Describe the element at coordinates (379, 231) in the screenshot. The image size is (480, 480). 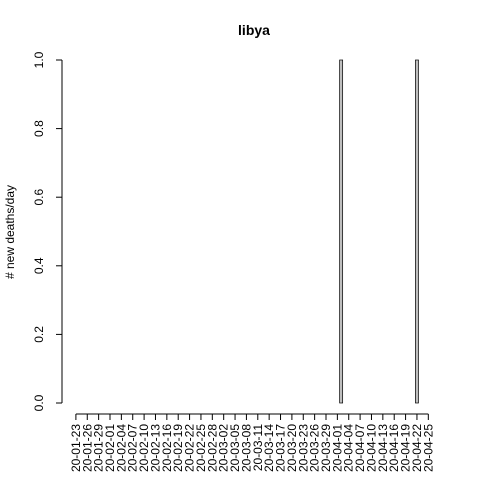
I see `bars` at that location.